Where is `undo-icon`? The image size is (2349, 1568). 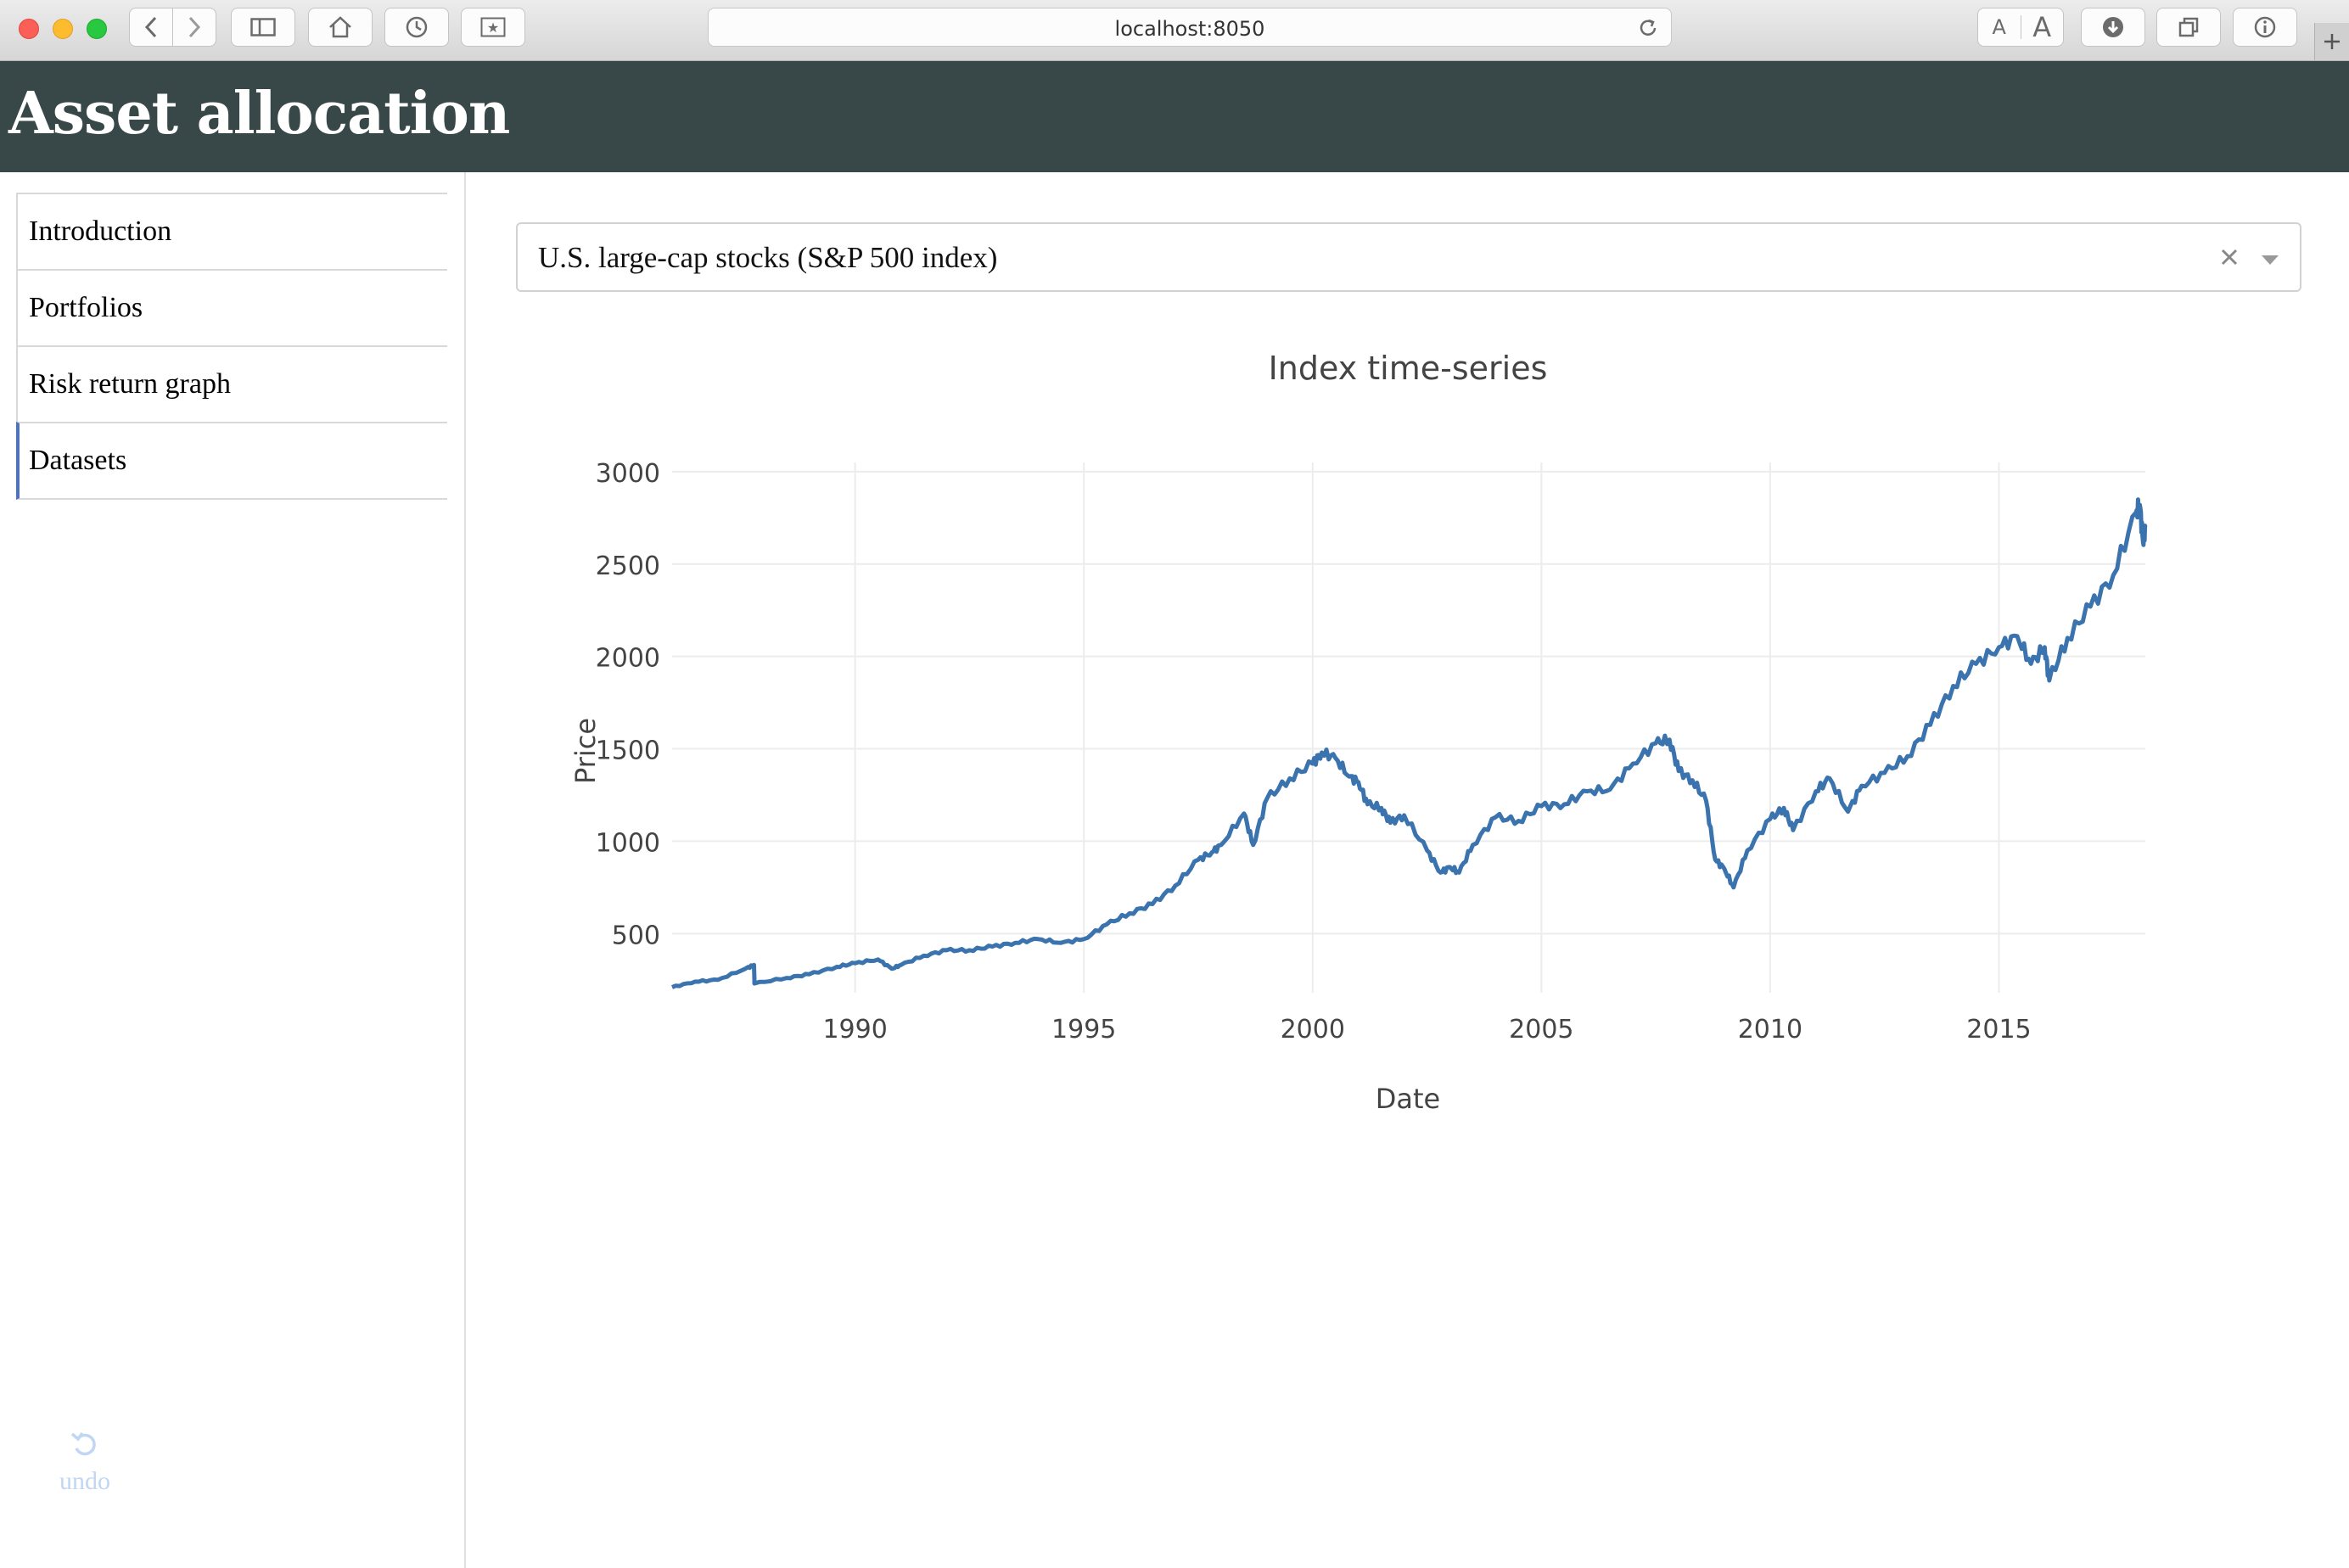 undo-icon is located at coordinates (83, 1443).